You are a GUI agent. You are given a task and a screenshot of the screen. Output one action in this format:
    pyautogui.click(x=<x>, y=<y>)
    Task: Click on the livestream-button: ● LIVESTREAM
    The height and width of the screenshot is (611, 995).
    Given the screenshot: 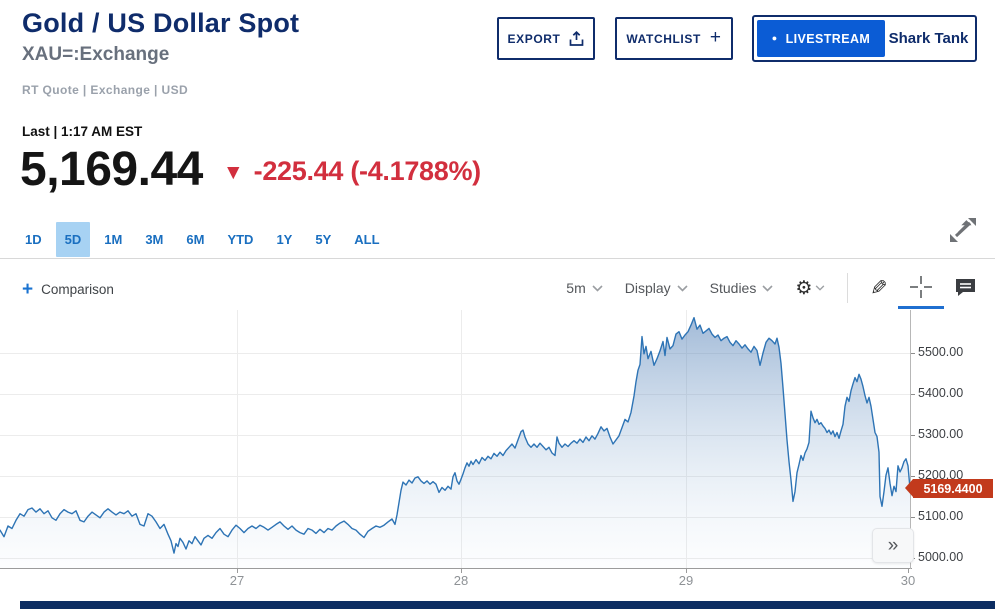 What is the action you would take?
    pyautogui.click(x=821, y=38)
    